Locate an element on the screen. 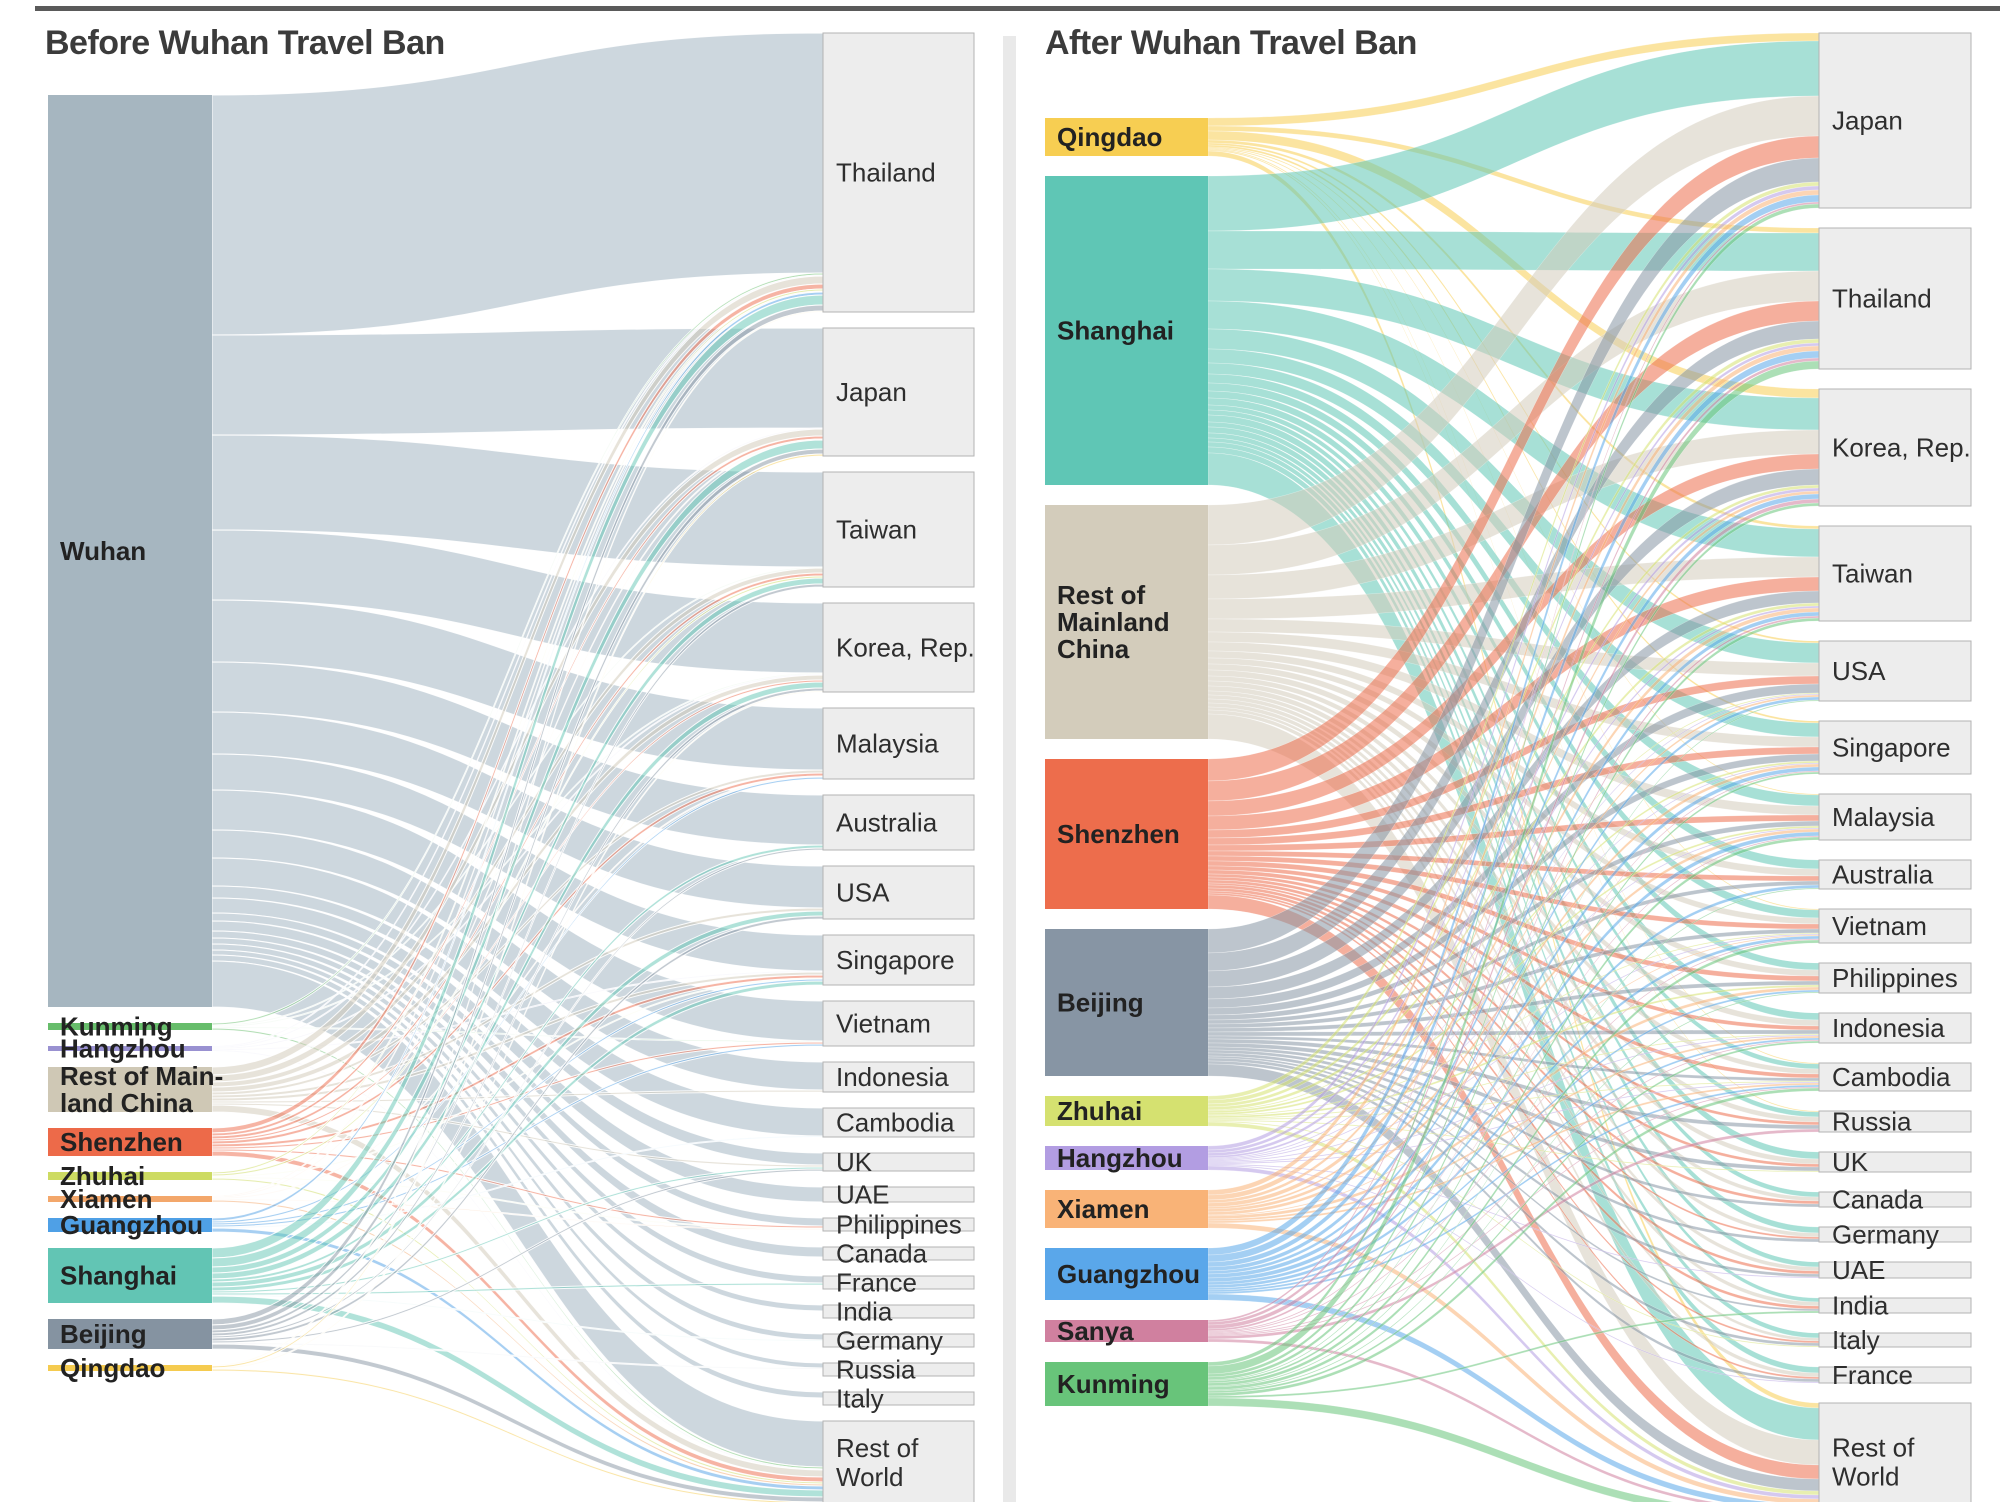  flow-wuhan-to-thailand is located at coordinates (517, 184).